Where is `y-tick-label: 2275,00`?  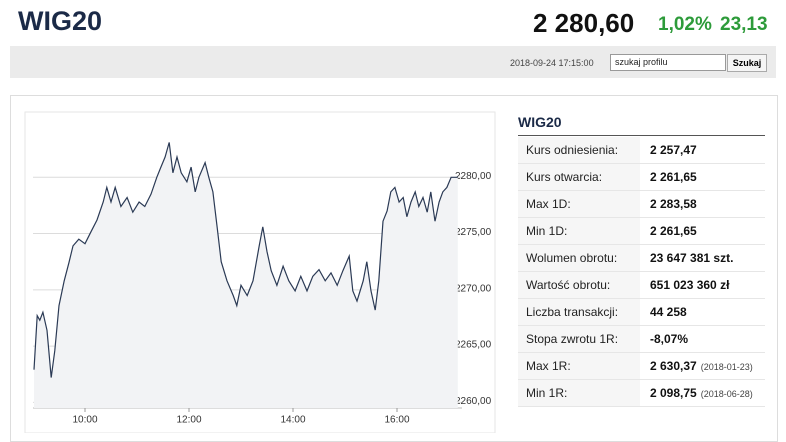
y-tick-label: 2275,00 is located at coordinates (473, 232).